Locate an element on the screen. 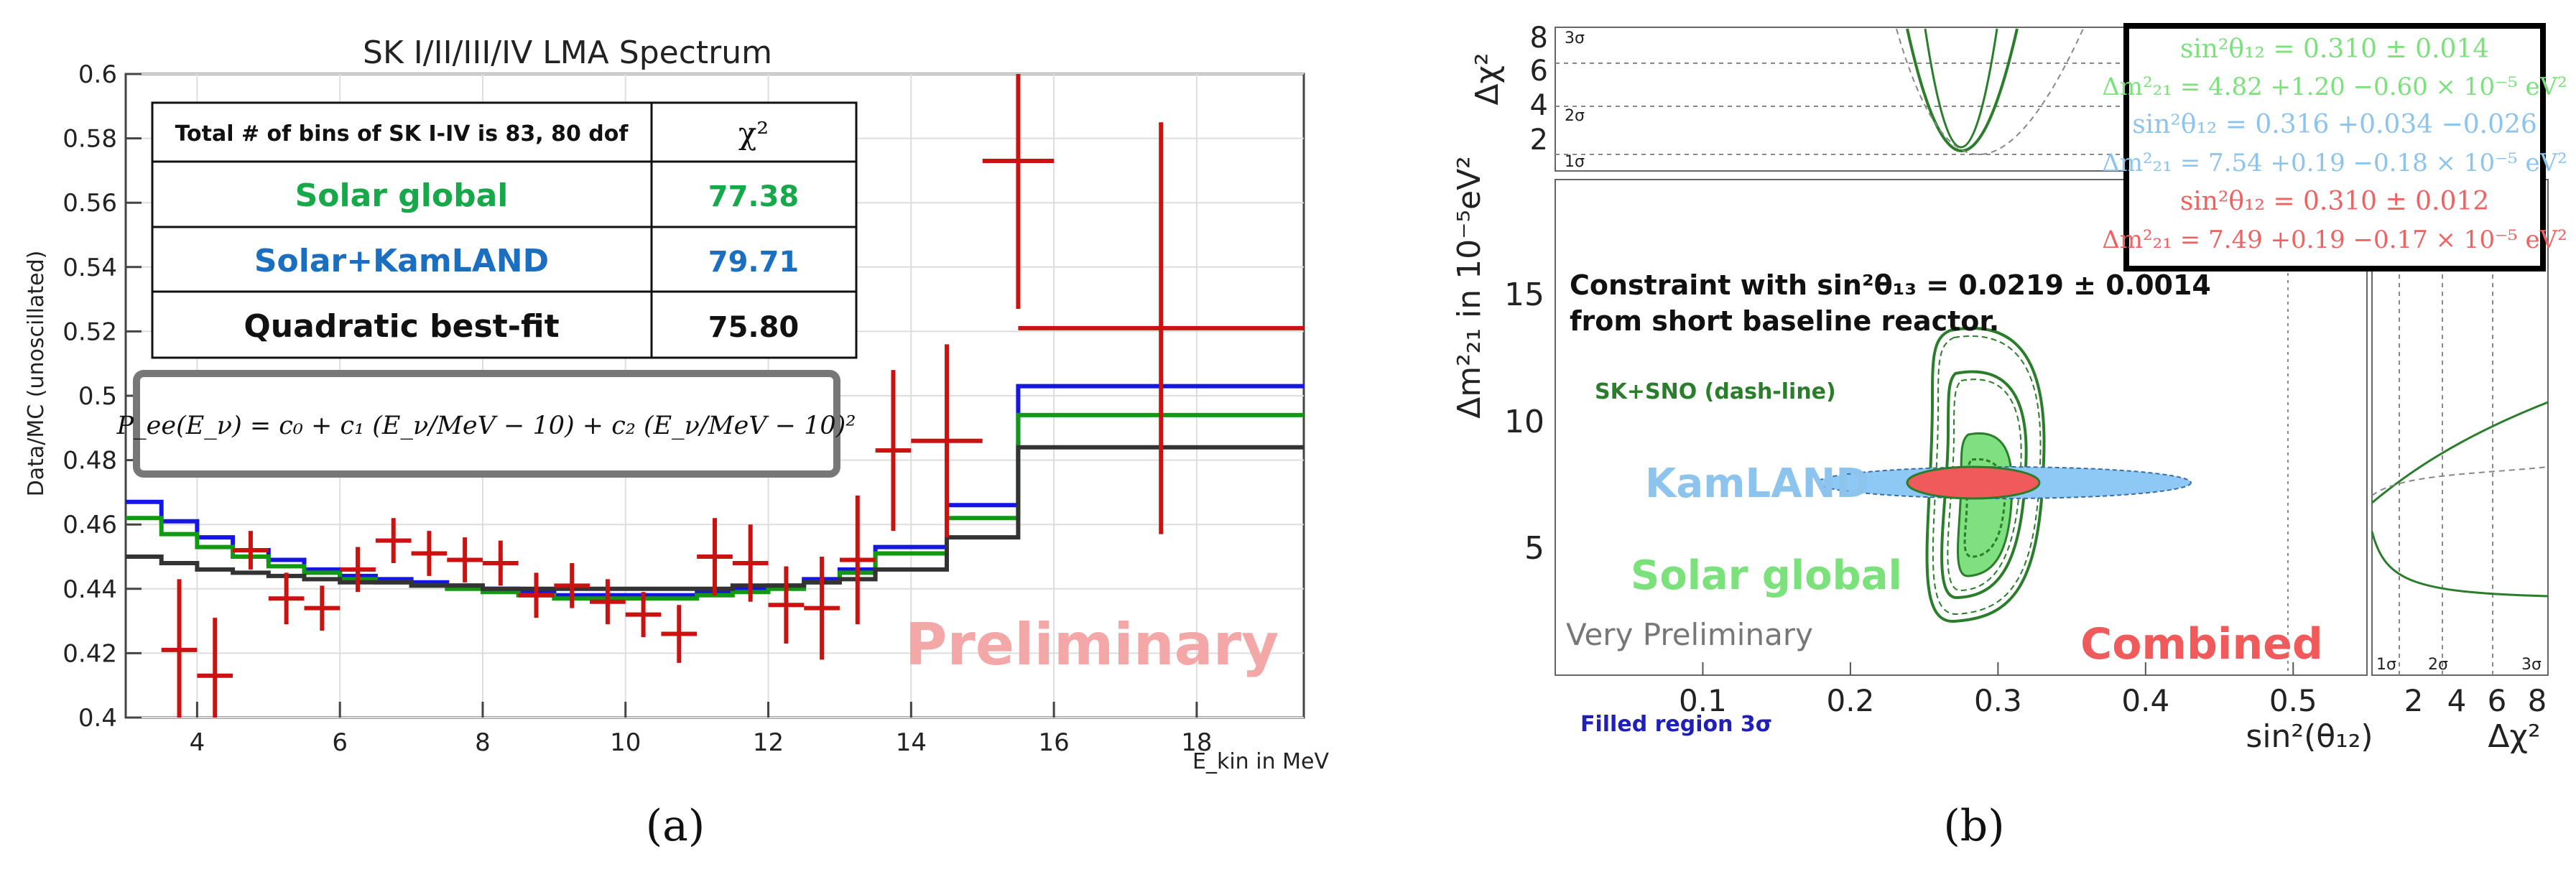 The width and height of the screenshot is (2576, 877). right-xtick-8: 8 is located at coordinates (2537, 700).